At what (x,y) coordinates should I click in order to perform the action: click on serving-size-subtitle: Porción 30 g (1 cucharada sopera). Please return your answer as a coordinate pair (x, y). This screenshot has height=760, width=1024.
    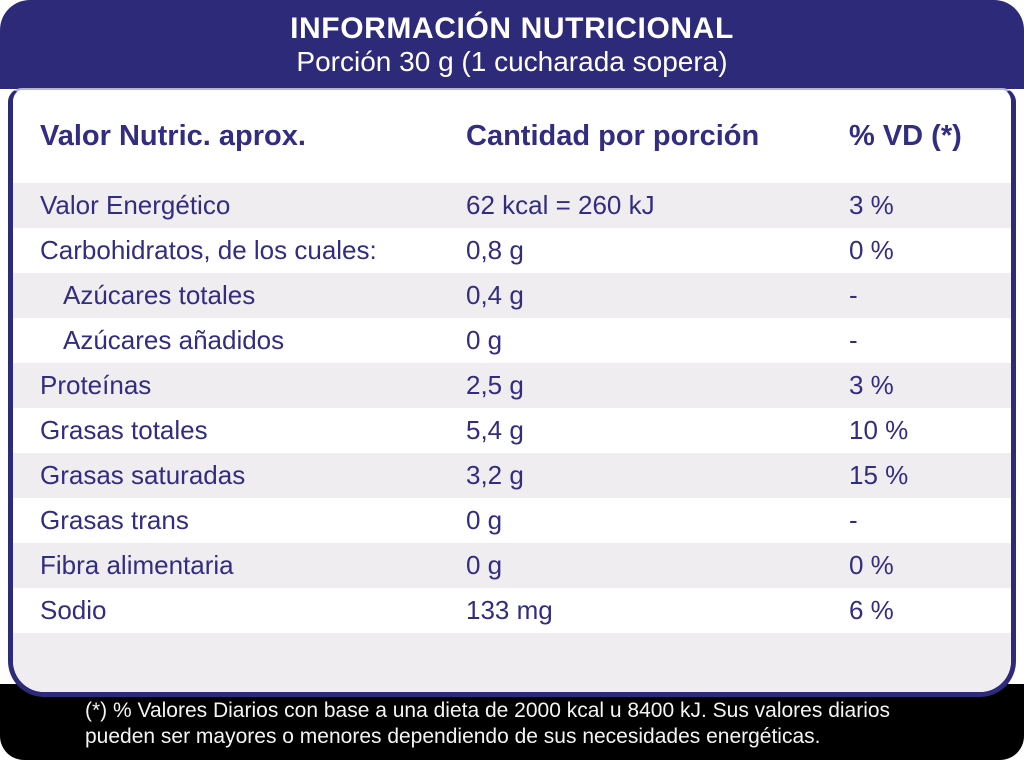
    Looking at the image, I should click on (512, 61).